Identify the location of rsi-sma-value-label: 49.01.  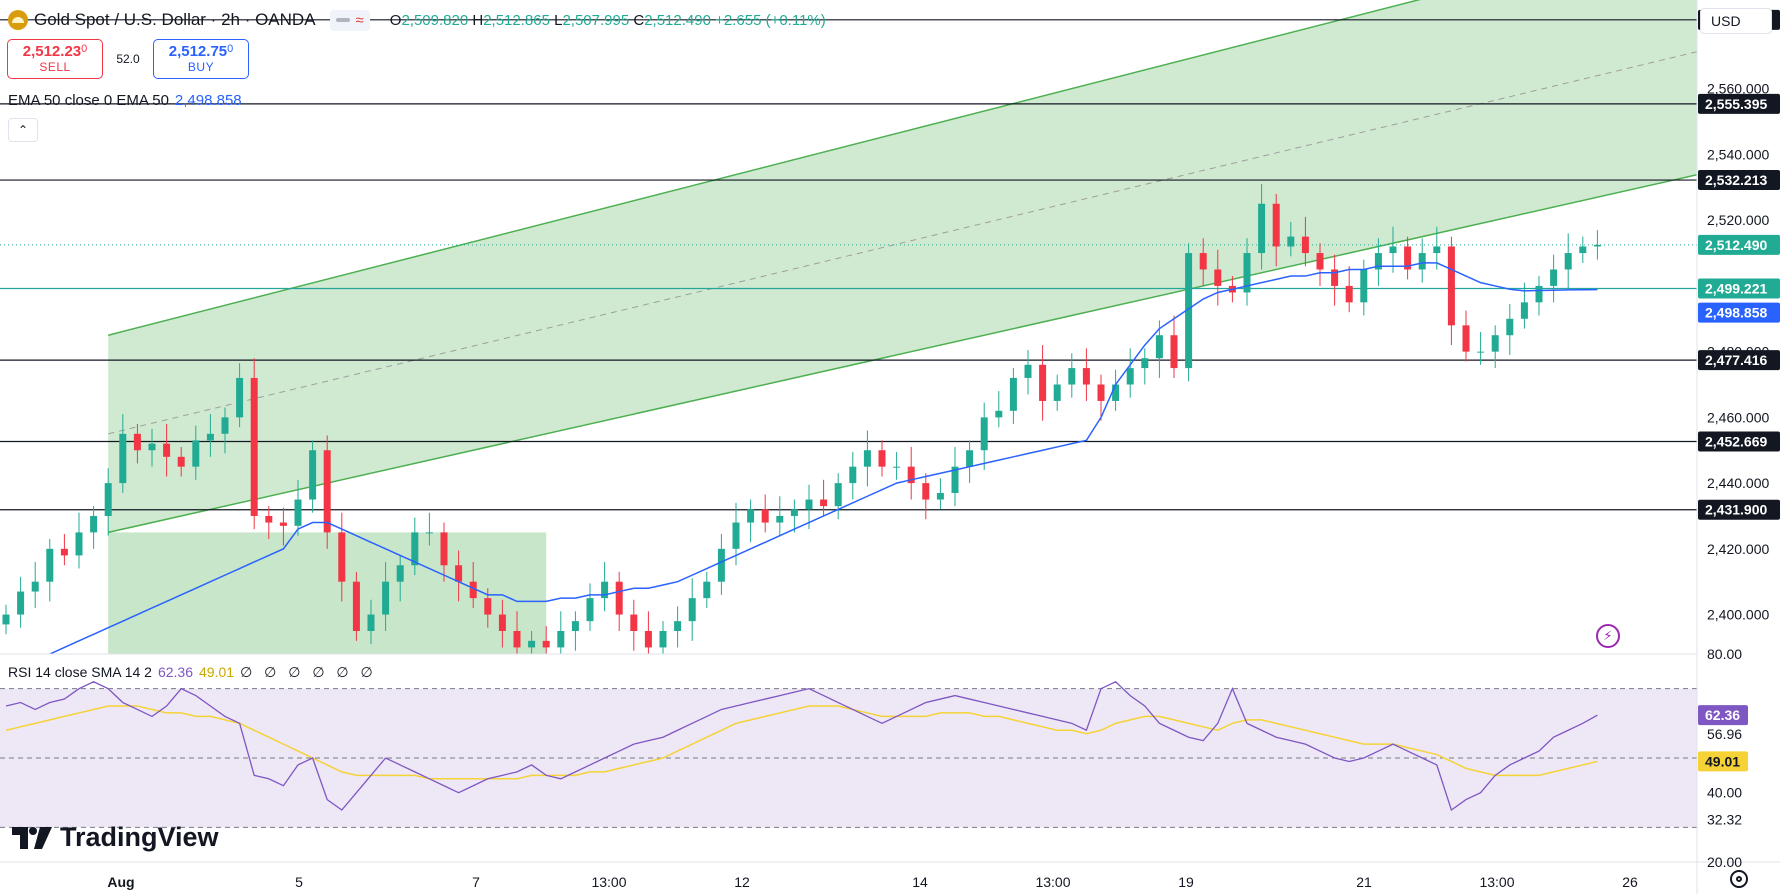
(1722, 761).